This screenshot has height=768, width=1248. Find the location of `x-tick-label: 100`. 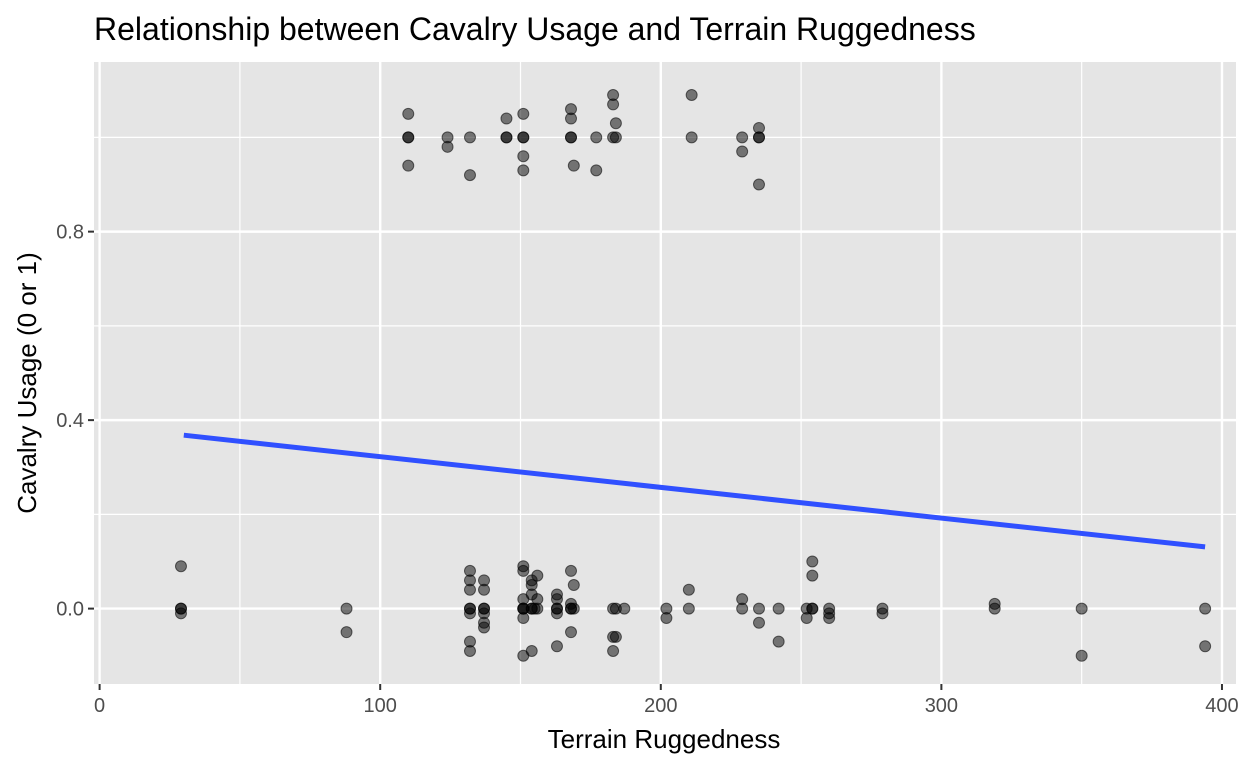

x-tick-label: 100 is located at coordinates (380, 706).